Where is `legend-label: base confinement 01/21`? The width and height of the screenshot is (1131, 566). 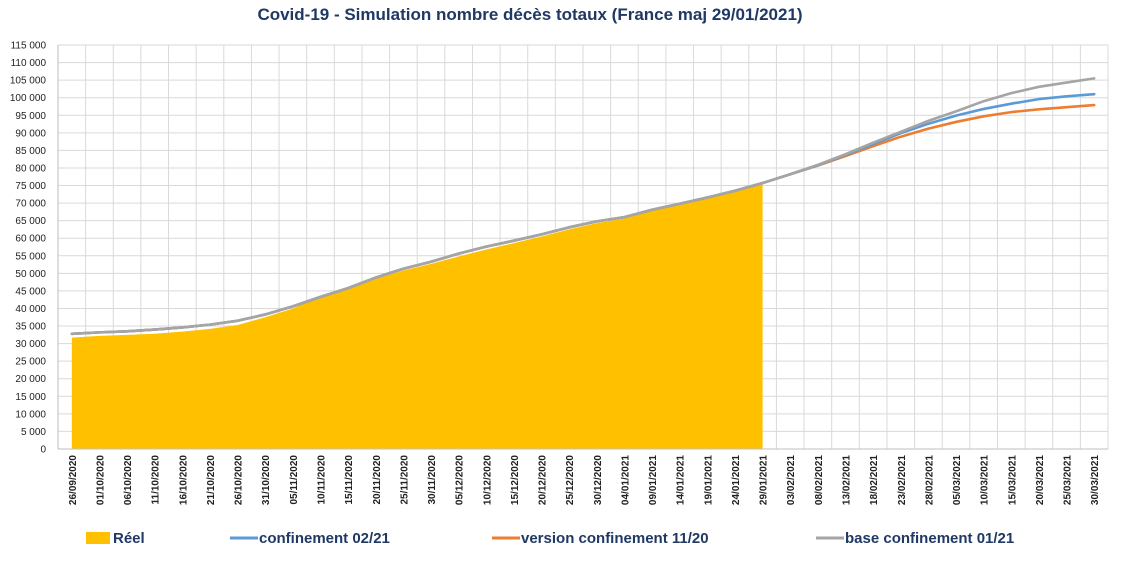 legend-label: base confinement 01/21 is located at coordinates (929, 538).